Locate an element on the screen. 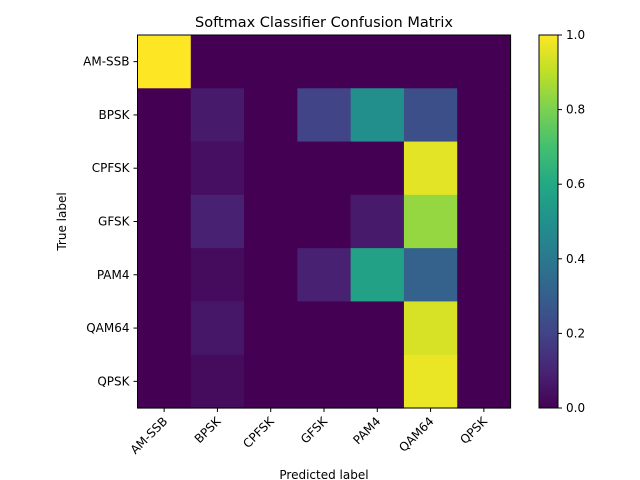  colorbar-tick-label: 1.0 is located at coordinates (575, 35).